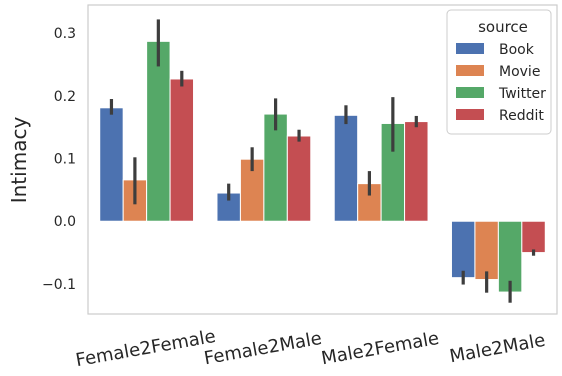  Describe the element at coordinates (416, 171) in the screenshot. I see `bar-reddit-male2female` at that location.